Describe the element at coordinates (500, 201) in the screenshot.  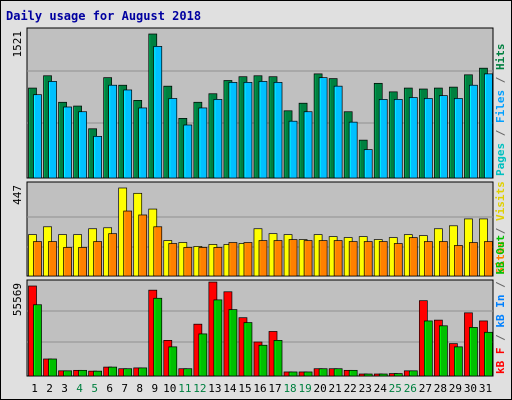
I see `legend-entry: Visits` at that location.